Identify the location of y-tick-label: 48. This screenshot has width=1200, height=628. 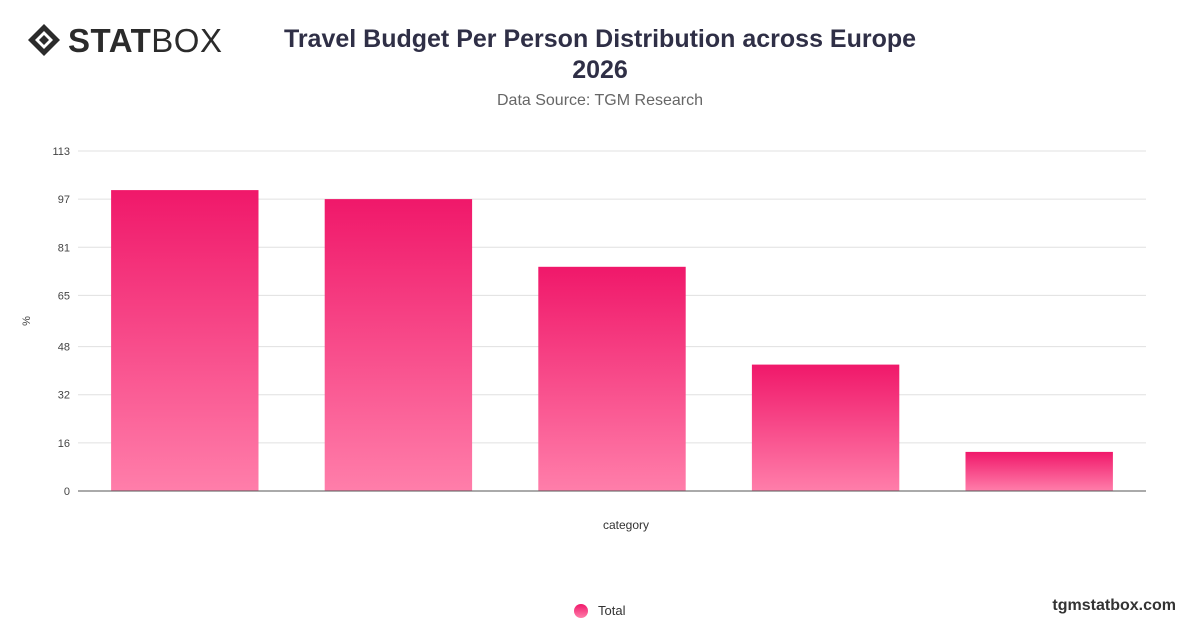
(64, 348).